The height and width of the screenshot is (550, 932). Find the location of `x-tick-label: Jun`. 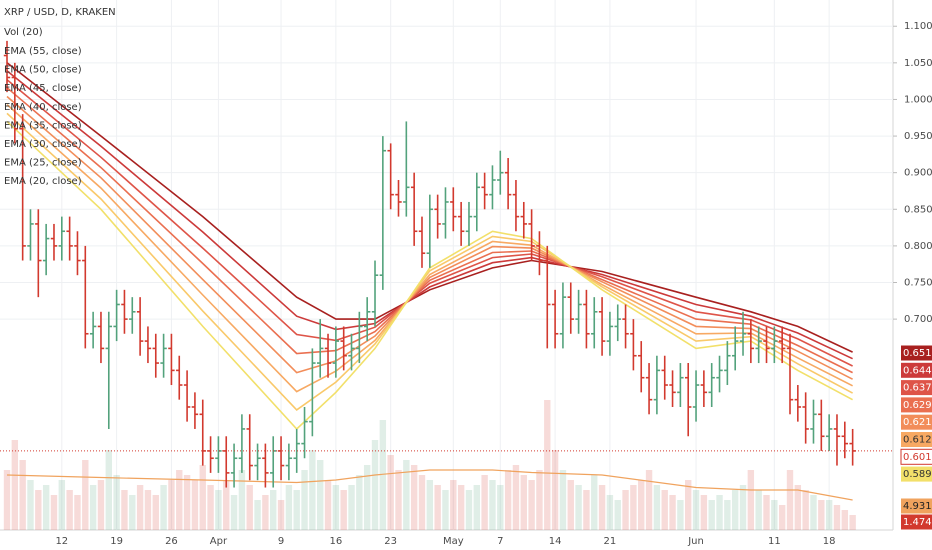

x-tick-label: Jun is located at coordinates (695, 541).